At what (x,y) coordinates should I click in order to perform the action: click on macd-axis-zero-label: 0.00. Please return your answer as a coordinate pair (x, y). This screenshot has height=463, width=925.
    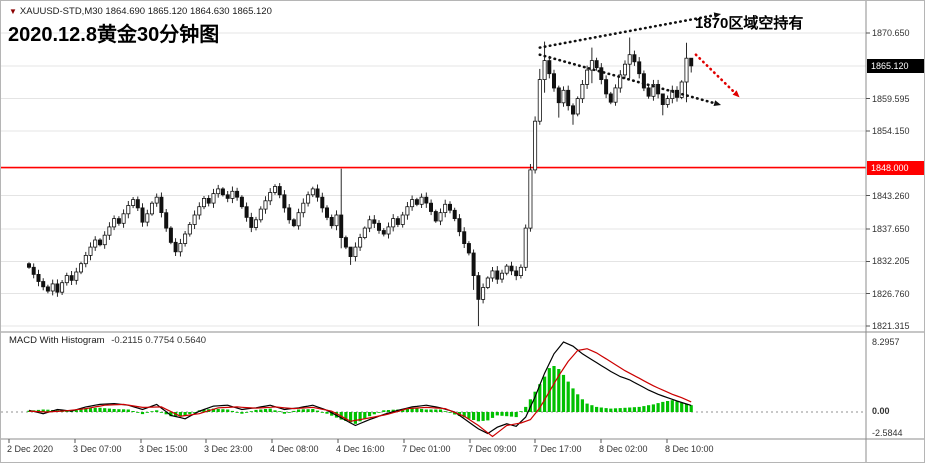
    Looking at the image, I should click on (881, 411).